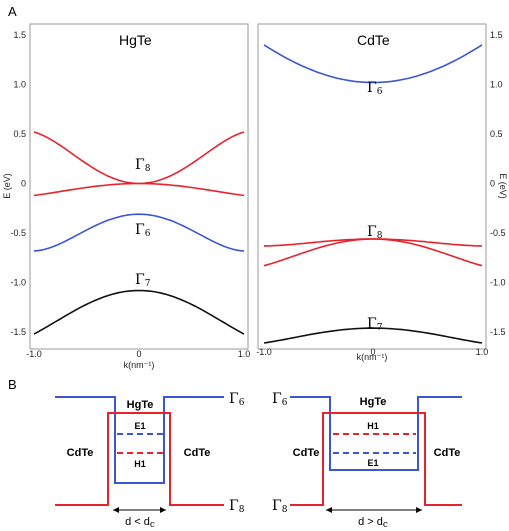 This screenshot has width=509, height=531. What do you see at coordinates (280, 399) in the screenshot?
I see `right-top-band-label: Γ6` at bounding box center [280, 399].